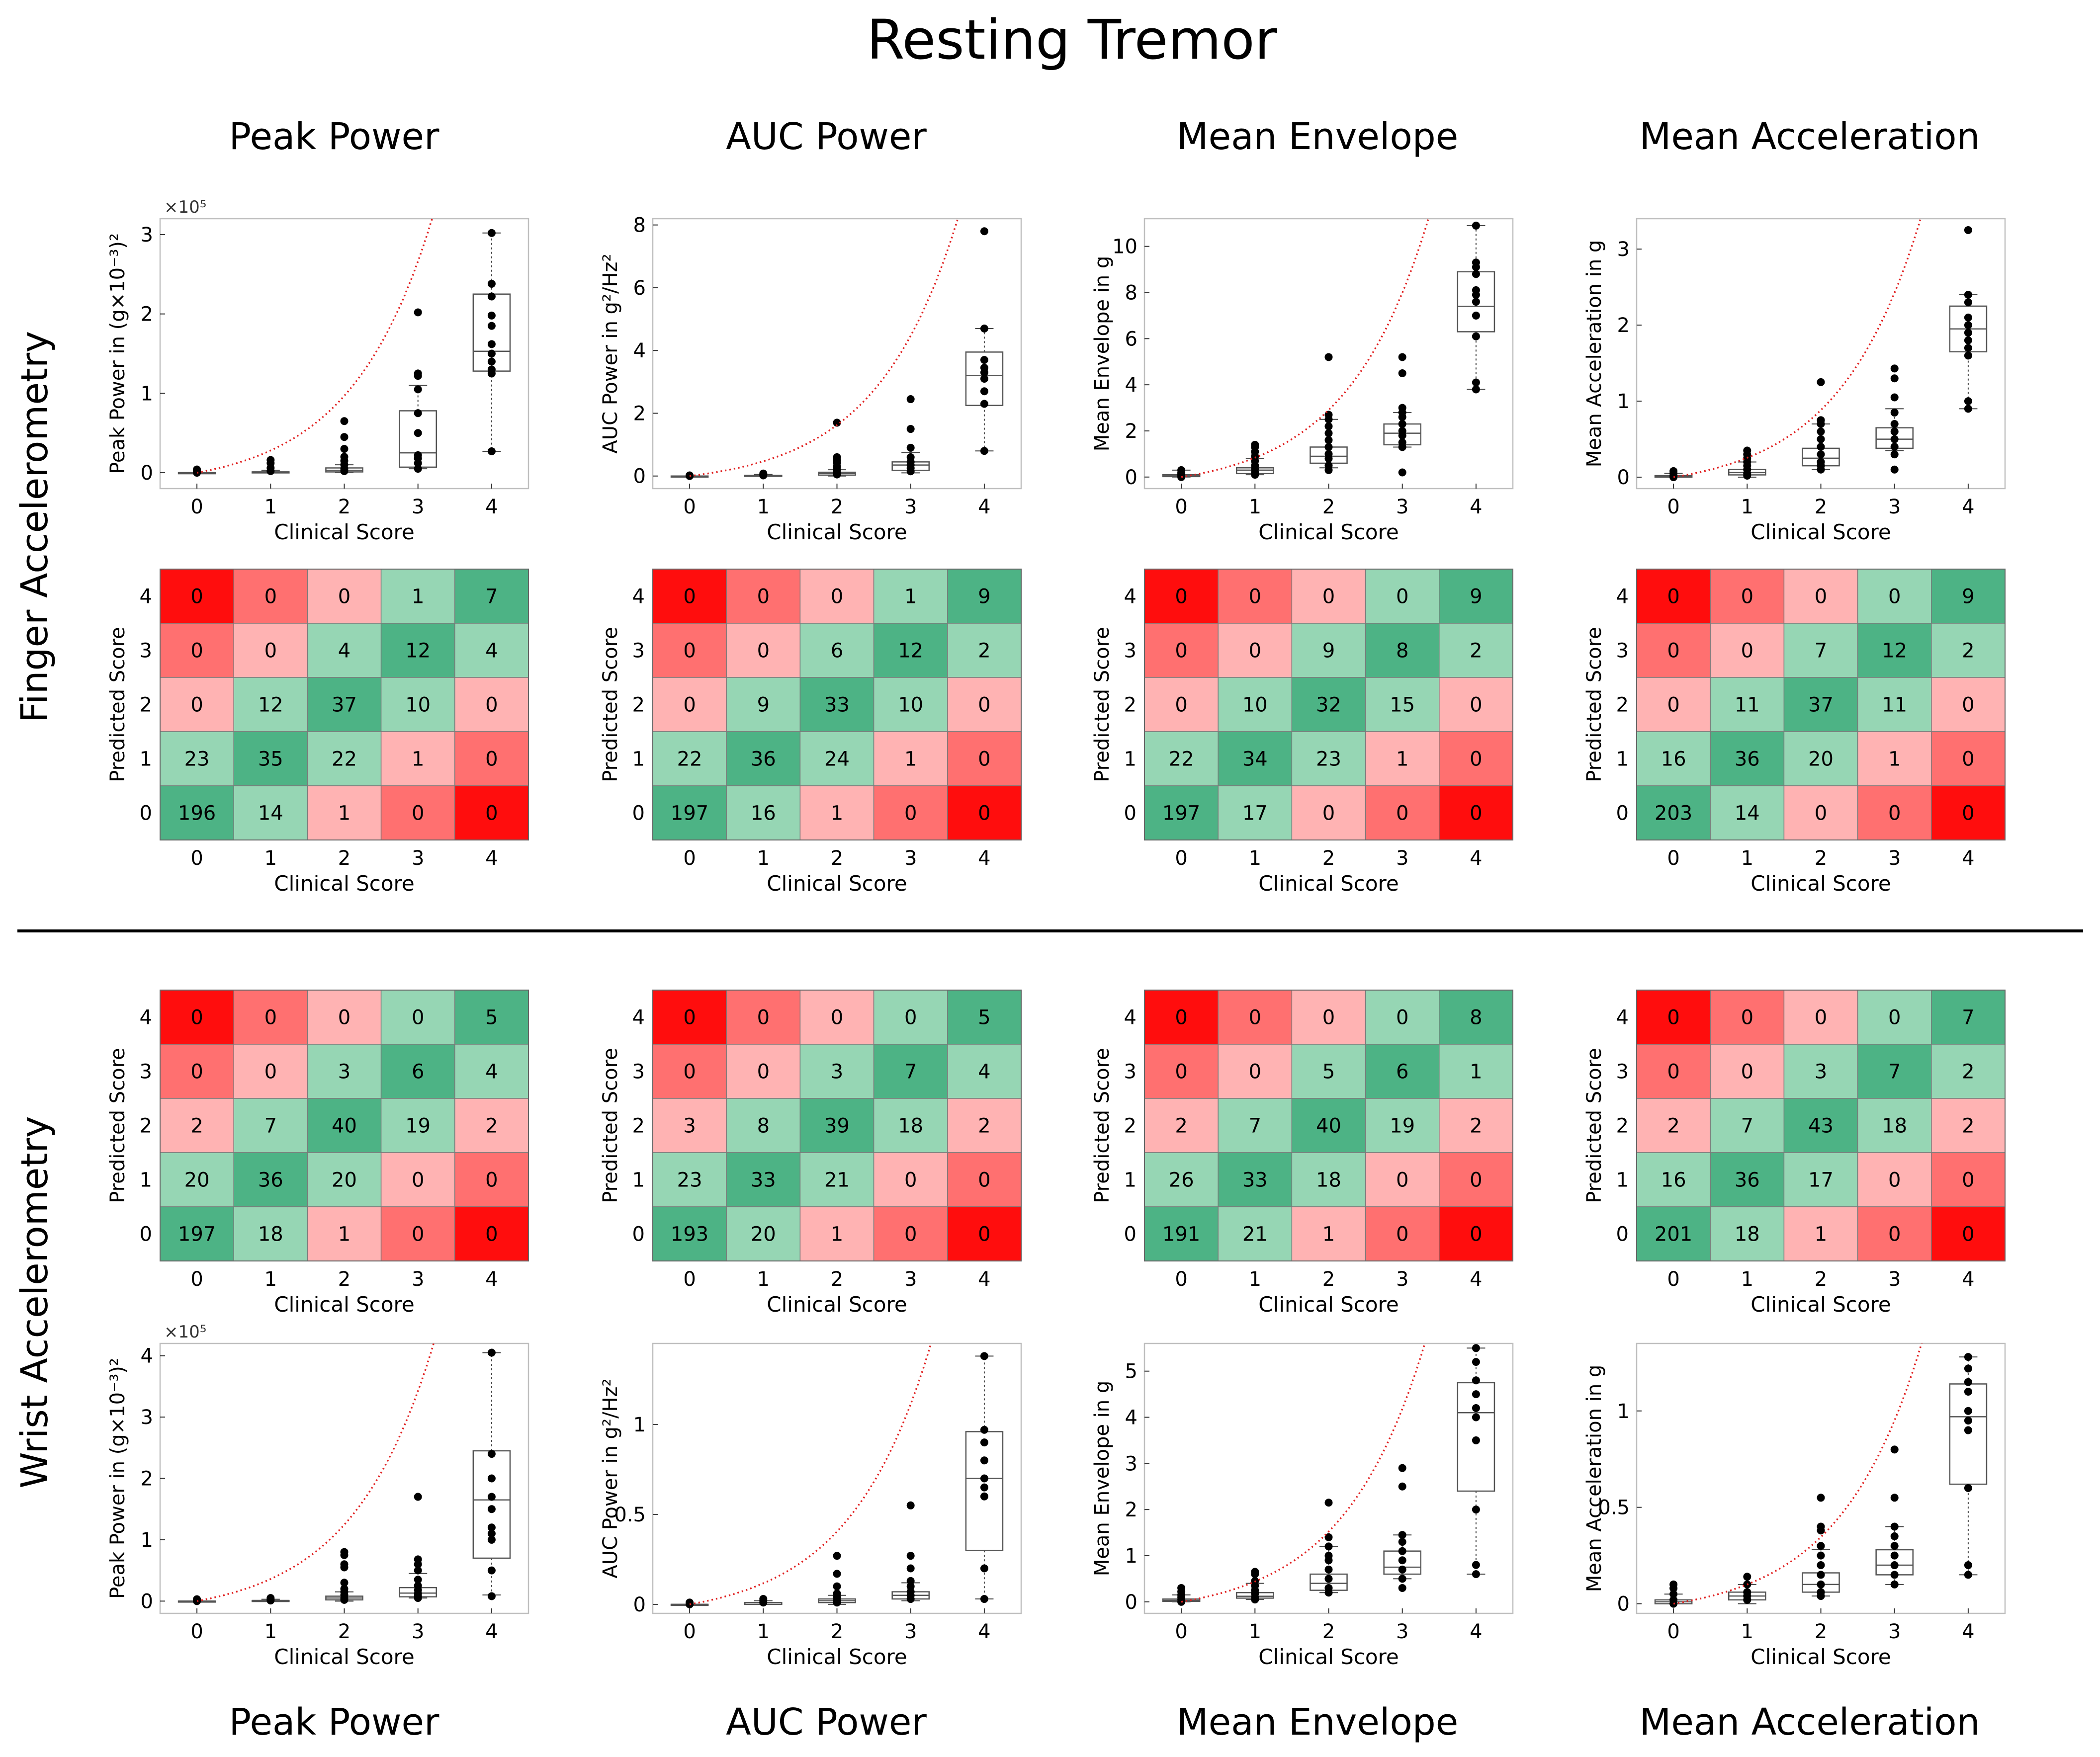  What do you see at coordinates (984, 1017) in the screenshot?
I see `heatmap-cell-value: 5` at bounding box center [984, 1017].